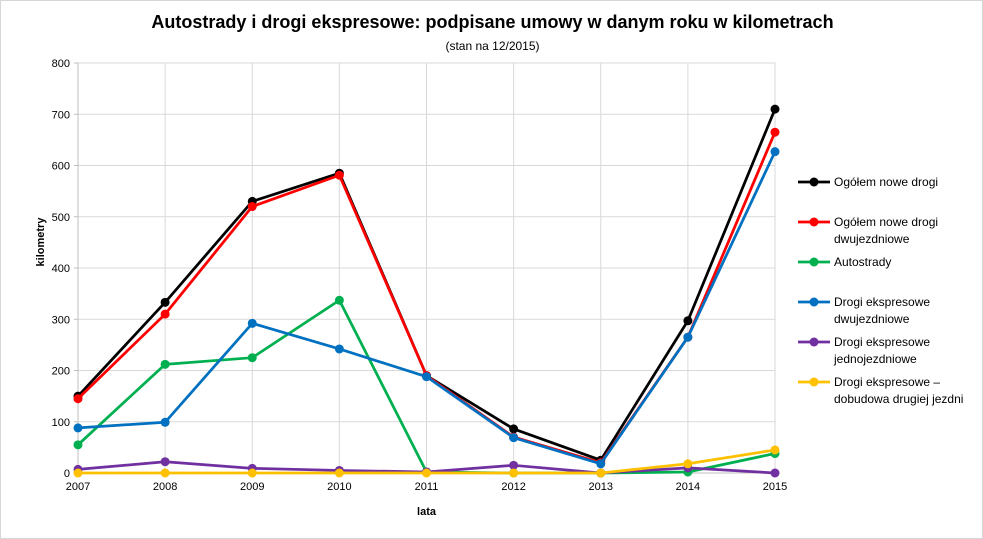  I want to click on x-tick-label: 2014, so click(688, 487).